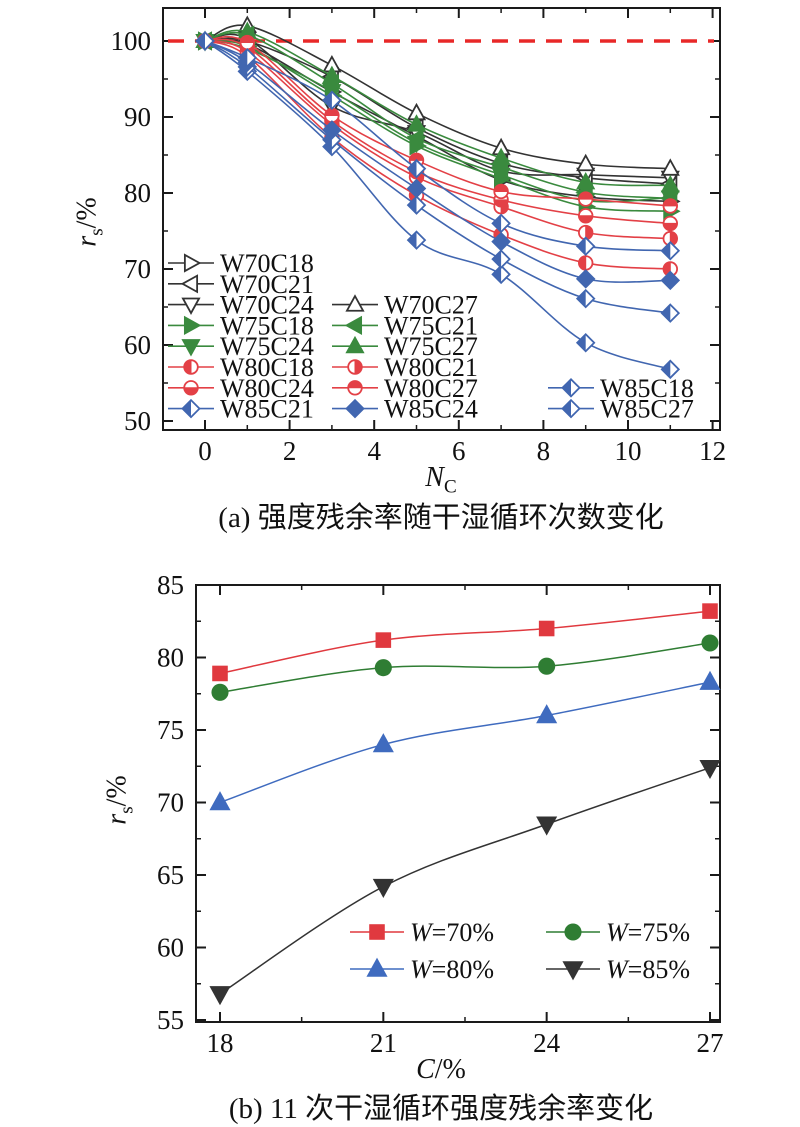 This screenshot has width=800, height=1127. I want to click on series-line-W=80%, so click(465, 742).